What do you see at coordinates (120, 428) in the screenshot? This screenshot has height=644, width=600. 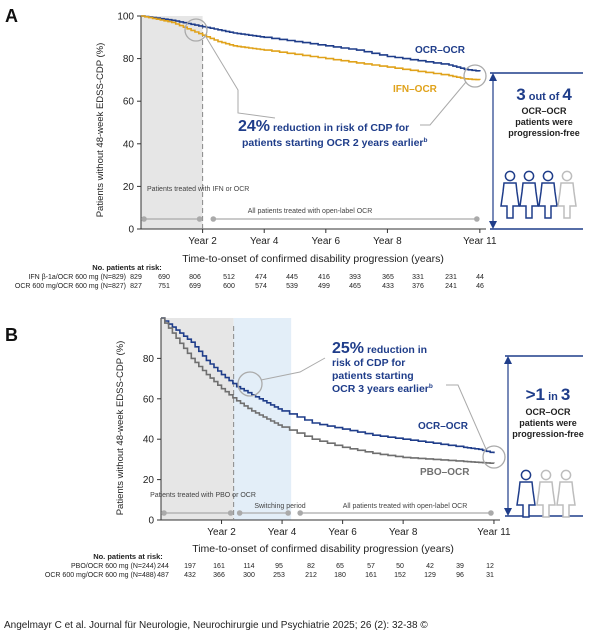 I see `panel-b-y-label: Patients without 48-week EDSS-CDP (%)` at bounding box center [120, 428].